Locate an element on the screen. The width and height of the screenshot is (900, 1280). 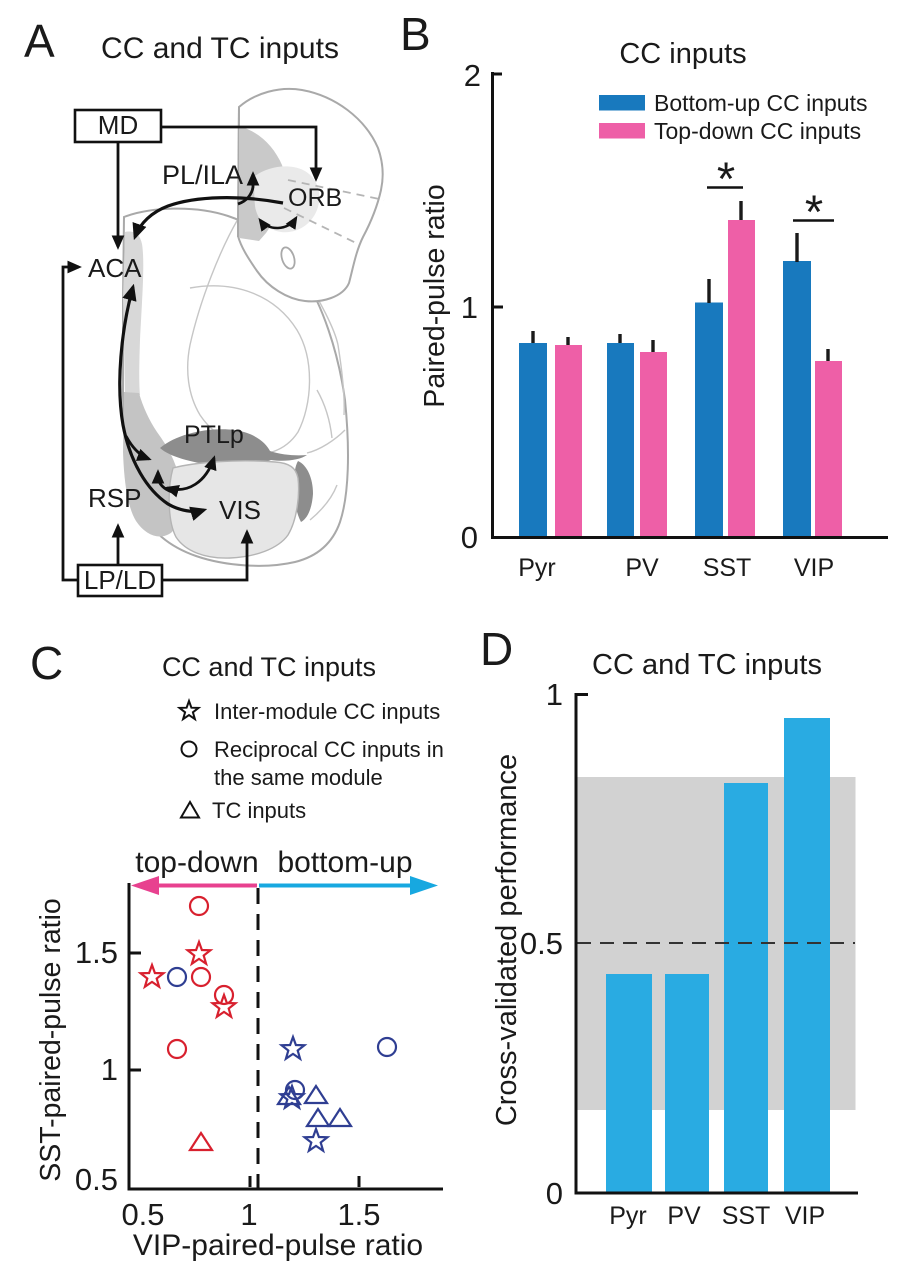
svg-text: LP/LD is located at coordinates (120, 580).